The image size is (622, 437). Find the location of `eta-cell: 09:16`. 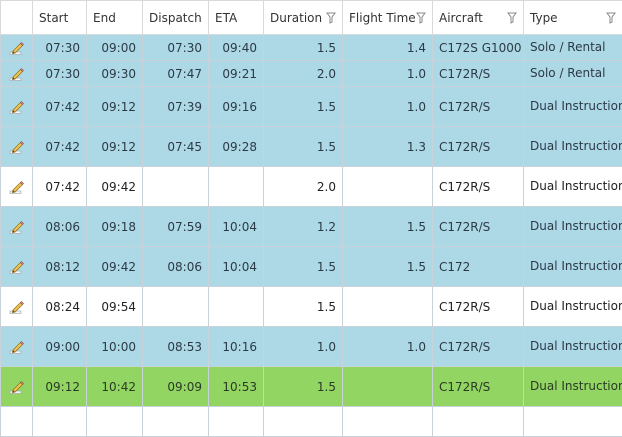

eta-cell: 09:16 is located at coordinates (236, 107).